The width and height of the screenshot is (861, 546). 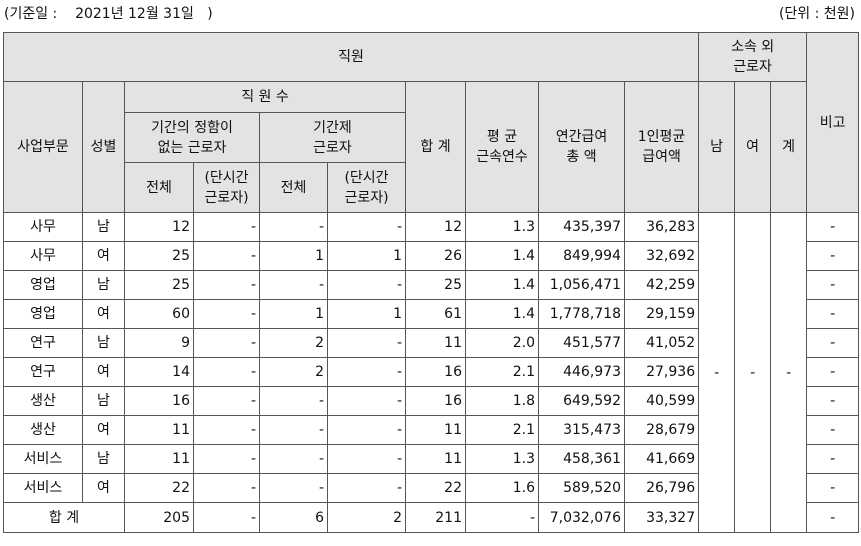 What do you see at coordinates (581, 517) in the screenshot?
I see `total-annual-cell: 7,032,076` at bounding box center [581, 517].